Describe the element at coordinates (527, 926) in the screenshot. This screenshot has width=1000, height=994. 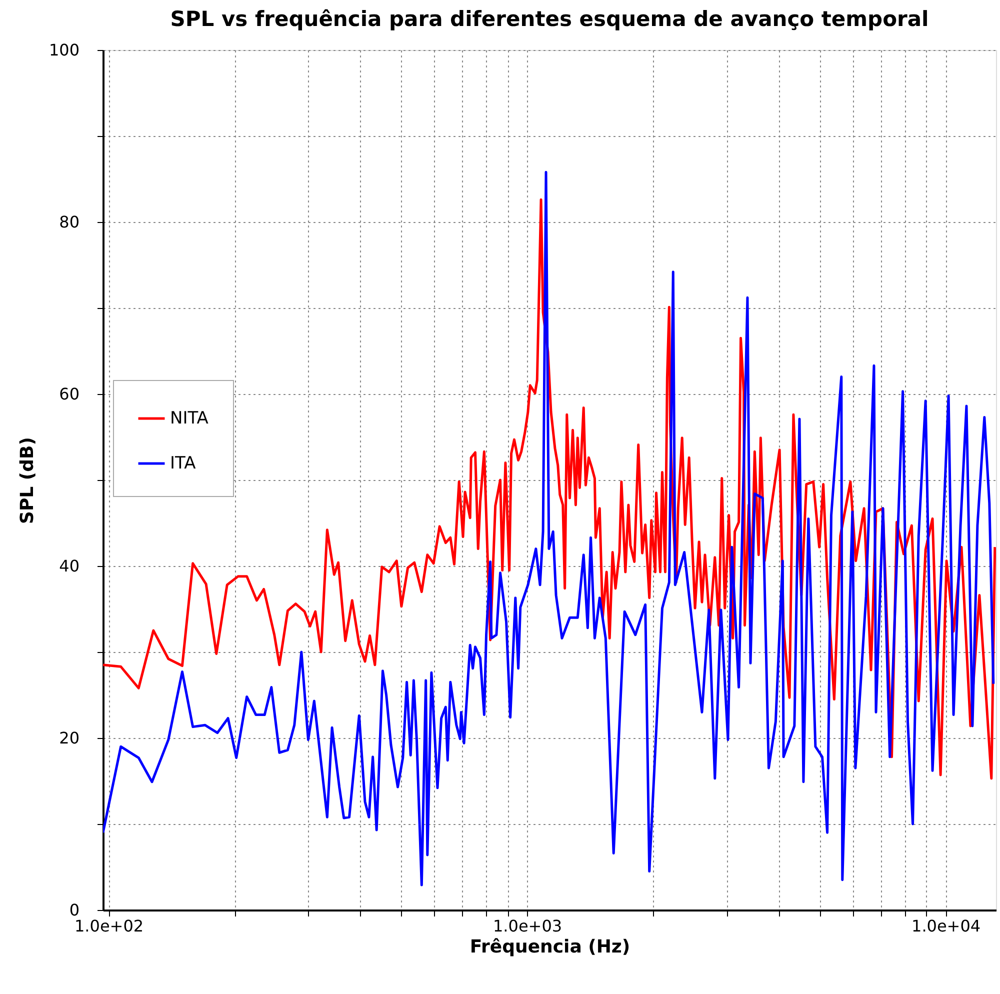
I see `x-tick-label: 1.0e+03` at that location.